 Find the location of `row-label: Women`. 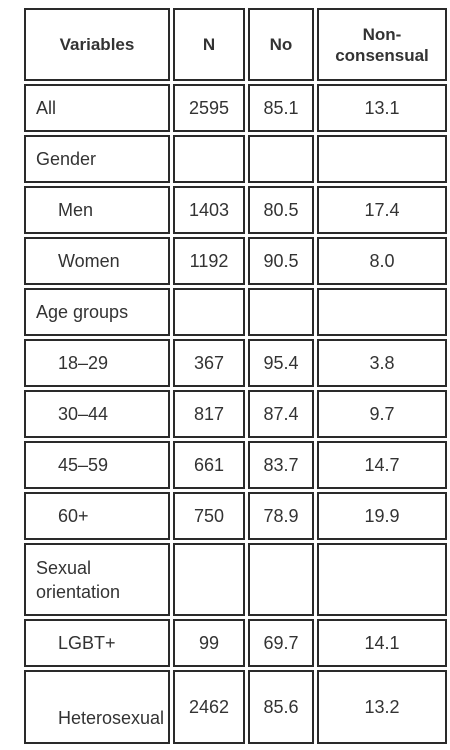

row-label: Women is located at coordinates (97, 261).